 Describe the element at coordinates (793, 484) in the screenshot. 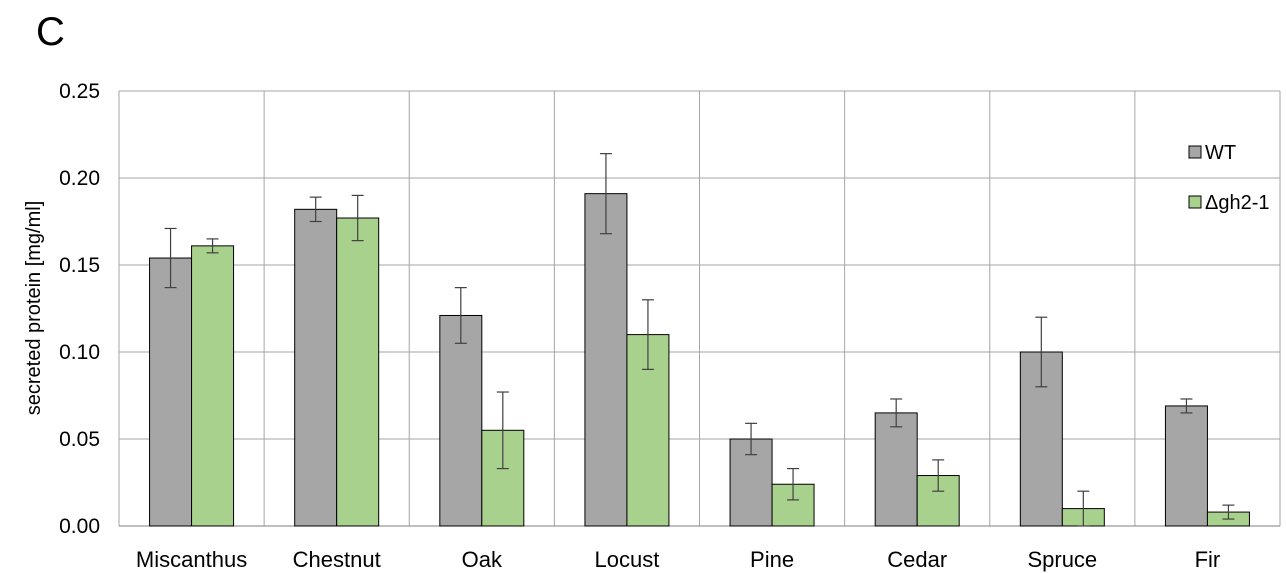

I see `error-bar-dgh2-pine` at that location.